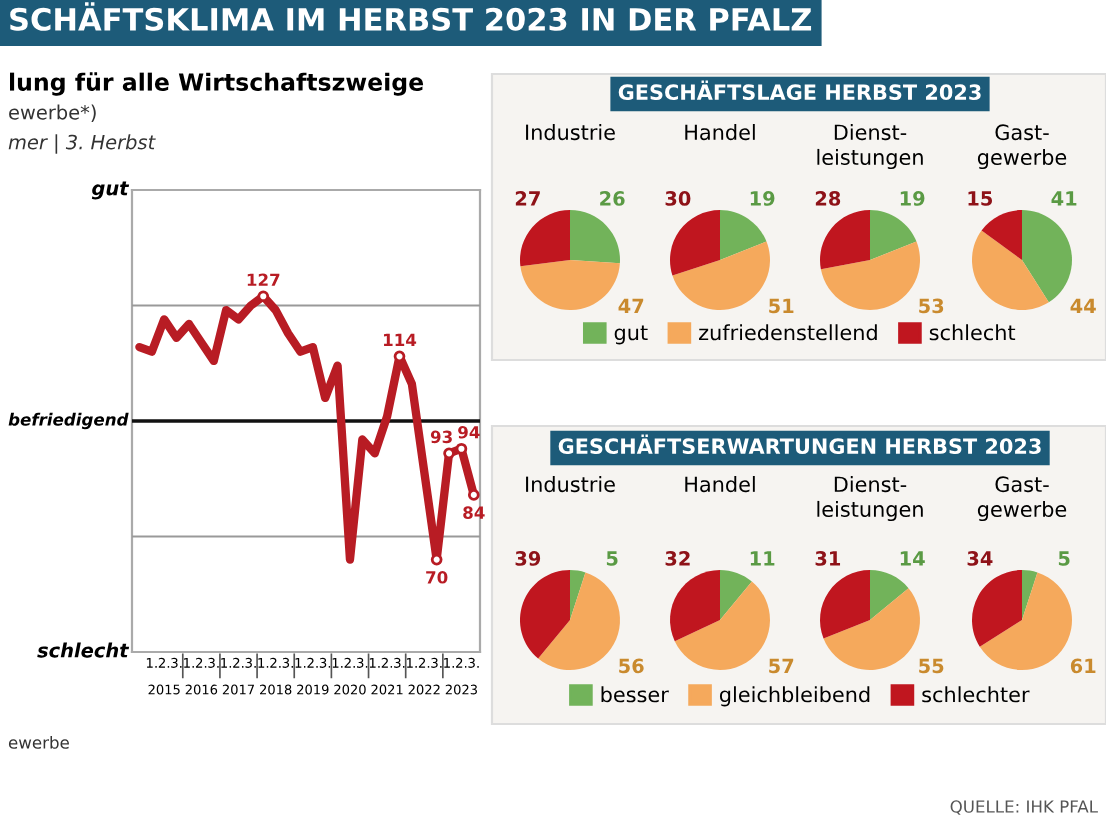 Image resolution: width=1106 pixels, height=840 pixels. What do you see at coordinates (678, 198) in the screenshot?
I see `data-label: 30` at bounding box center [678, 198].